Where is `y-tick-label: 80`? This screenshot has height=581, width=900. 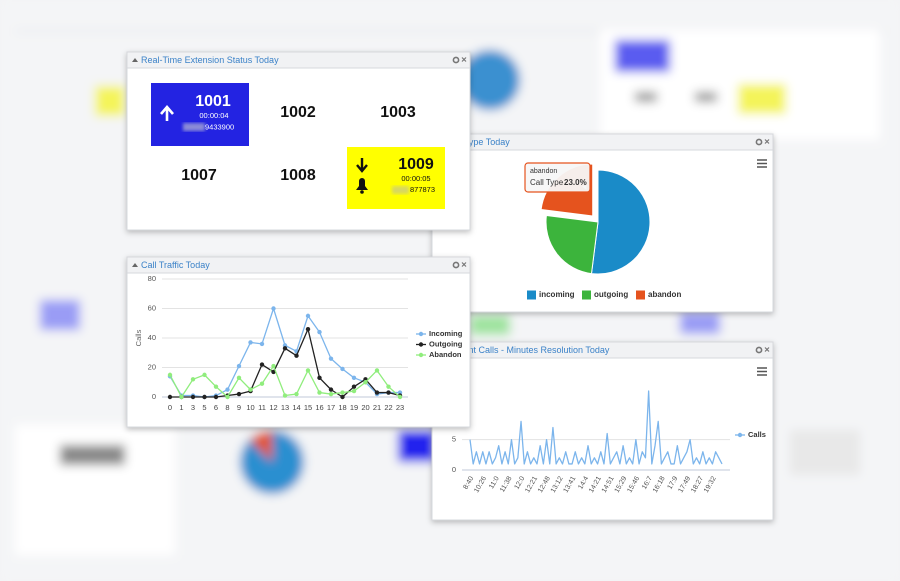 y-tick-label: 80 is located at coordinates (152, 278).